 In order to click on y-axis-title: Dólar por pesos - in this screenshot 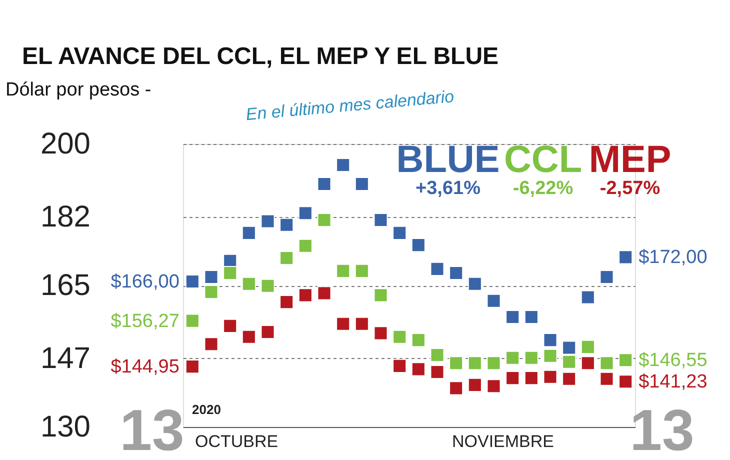, I will do `click(79, 90)`.